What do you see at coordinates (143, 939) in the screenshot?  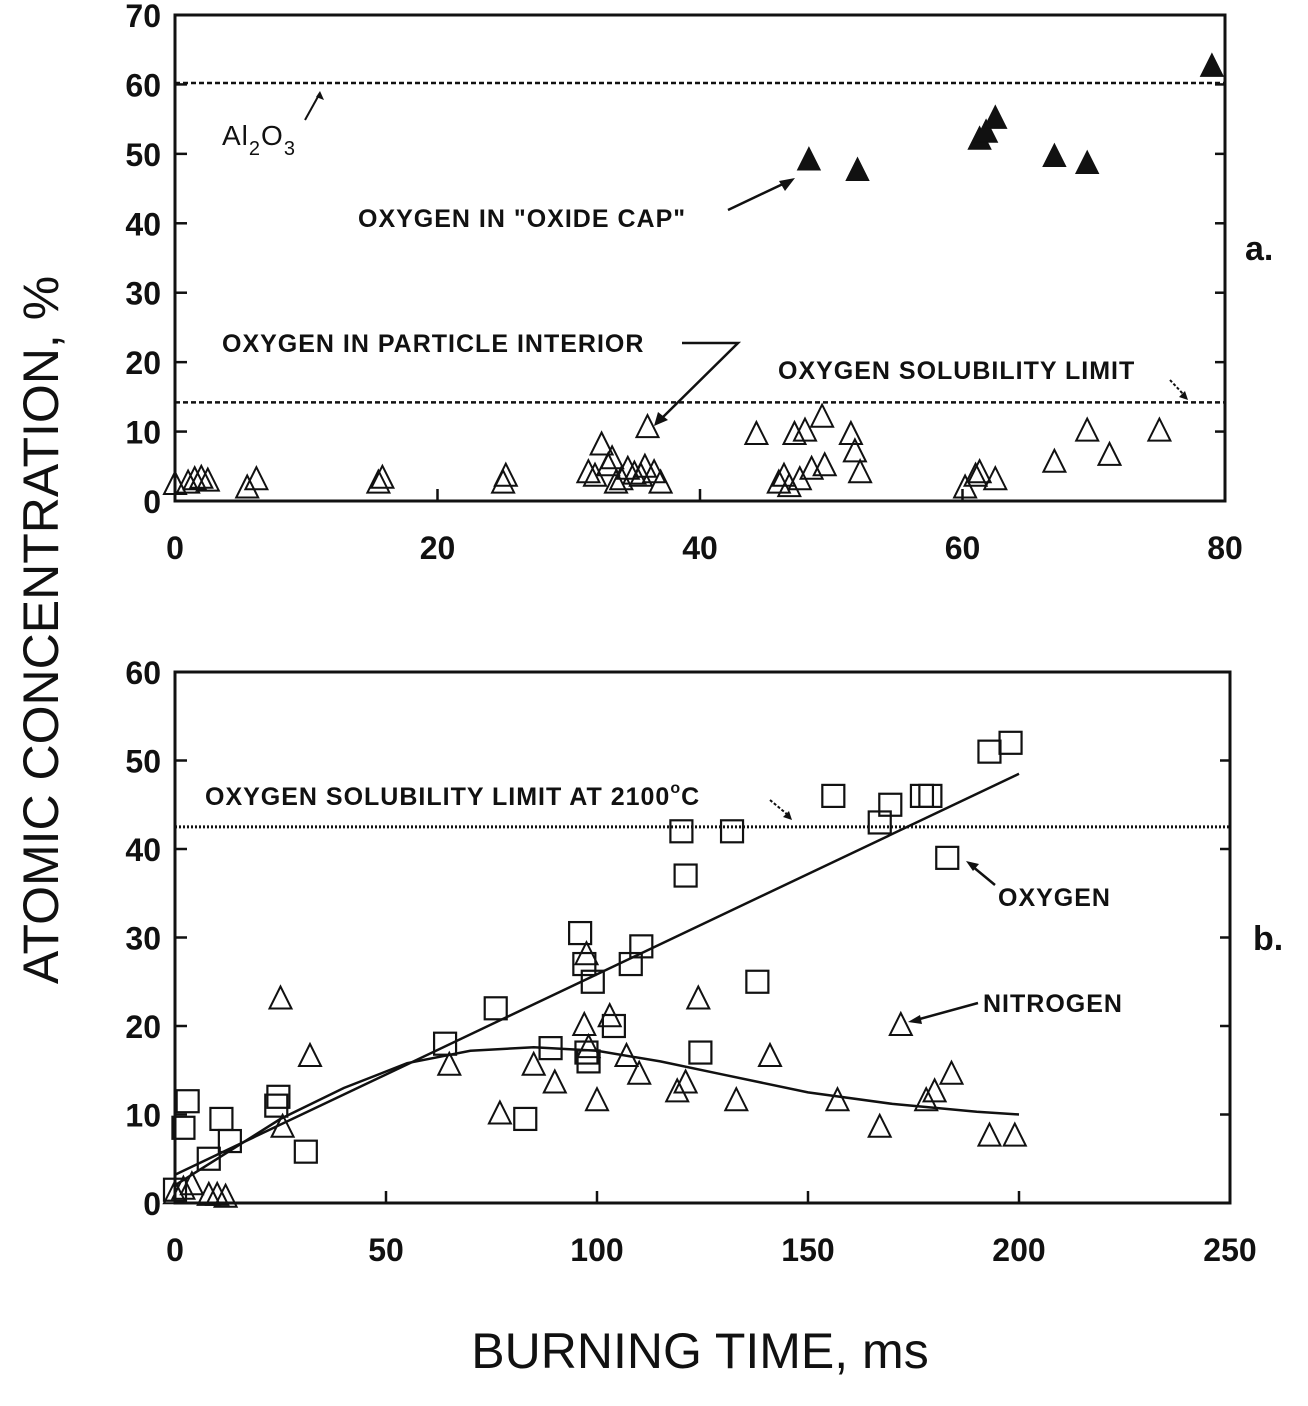 I see `y-tick-label: 30` at bounding box center [143, 939].